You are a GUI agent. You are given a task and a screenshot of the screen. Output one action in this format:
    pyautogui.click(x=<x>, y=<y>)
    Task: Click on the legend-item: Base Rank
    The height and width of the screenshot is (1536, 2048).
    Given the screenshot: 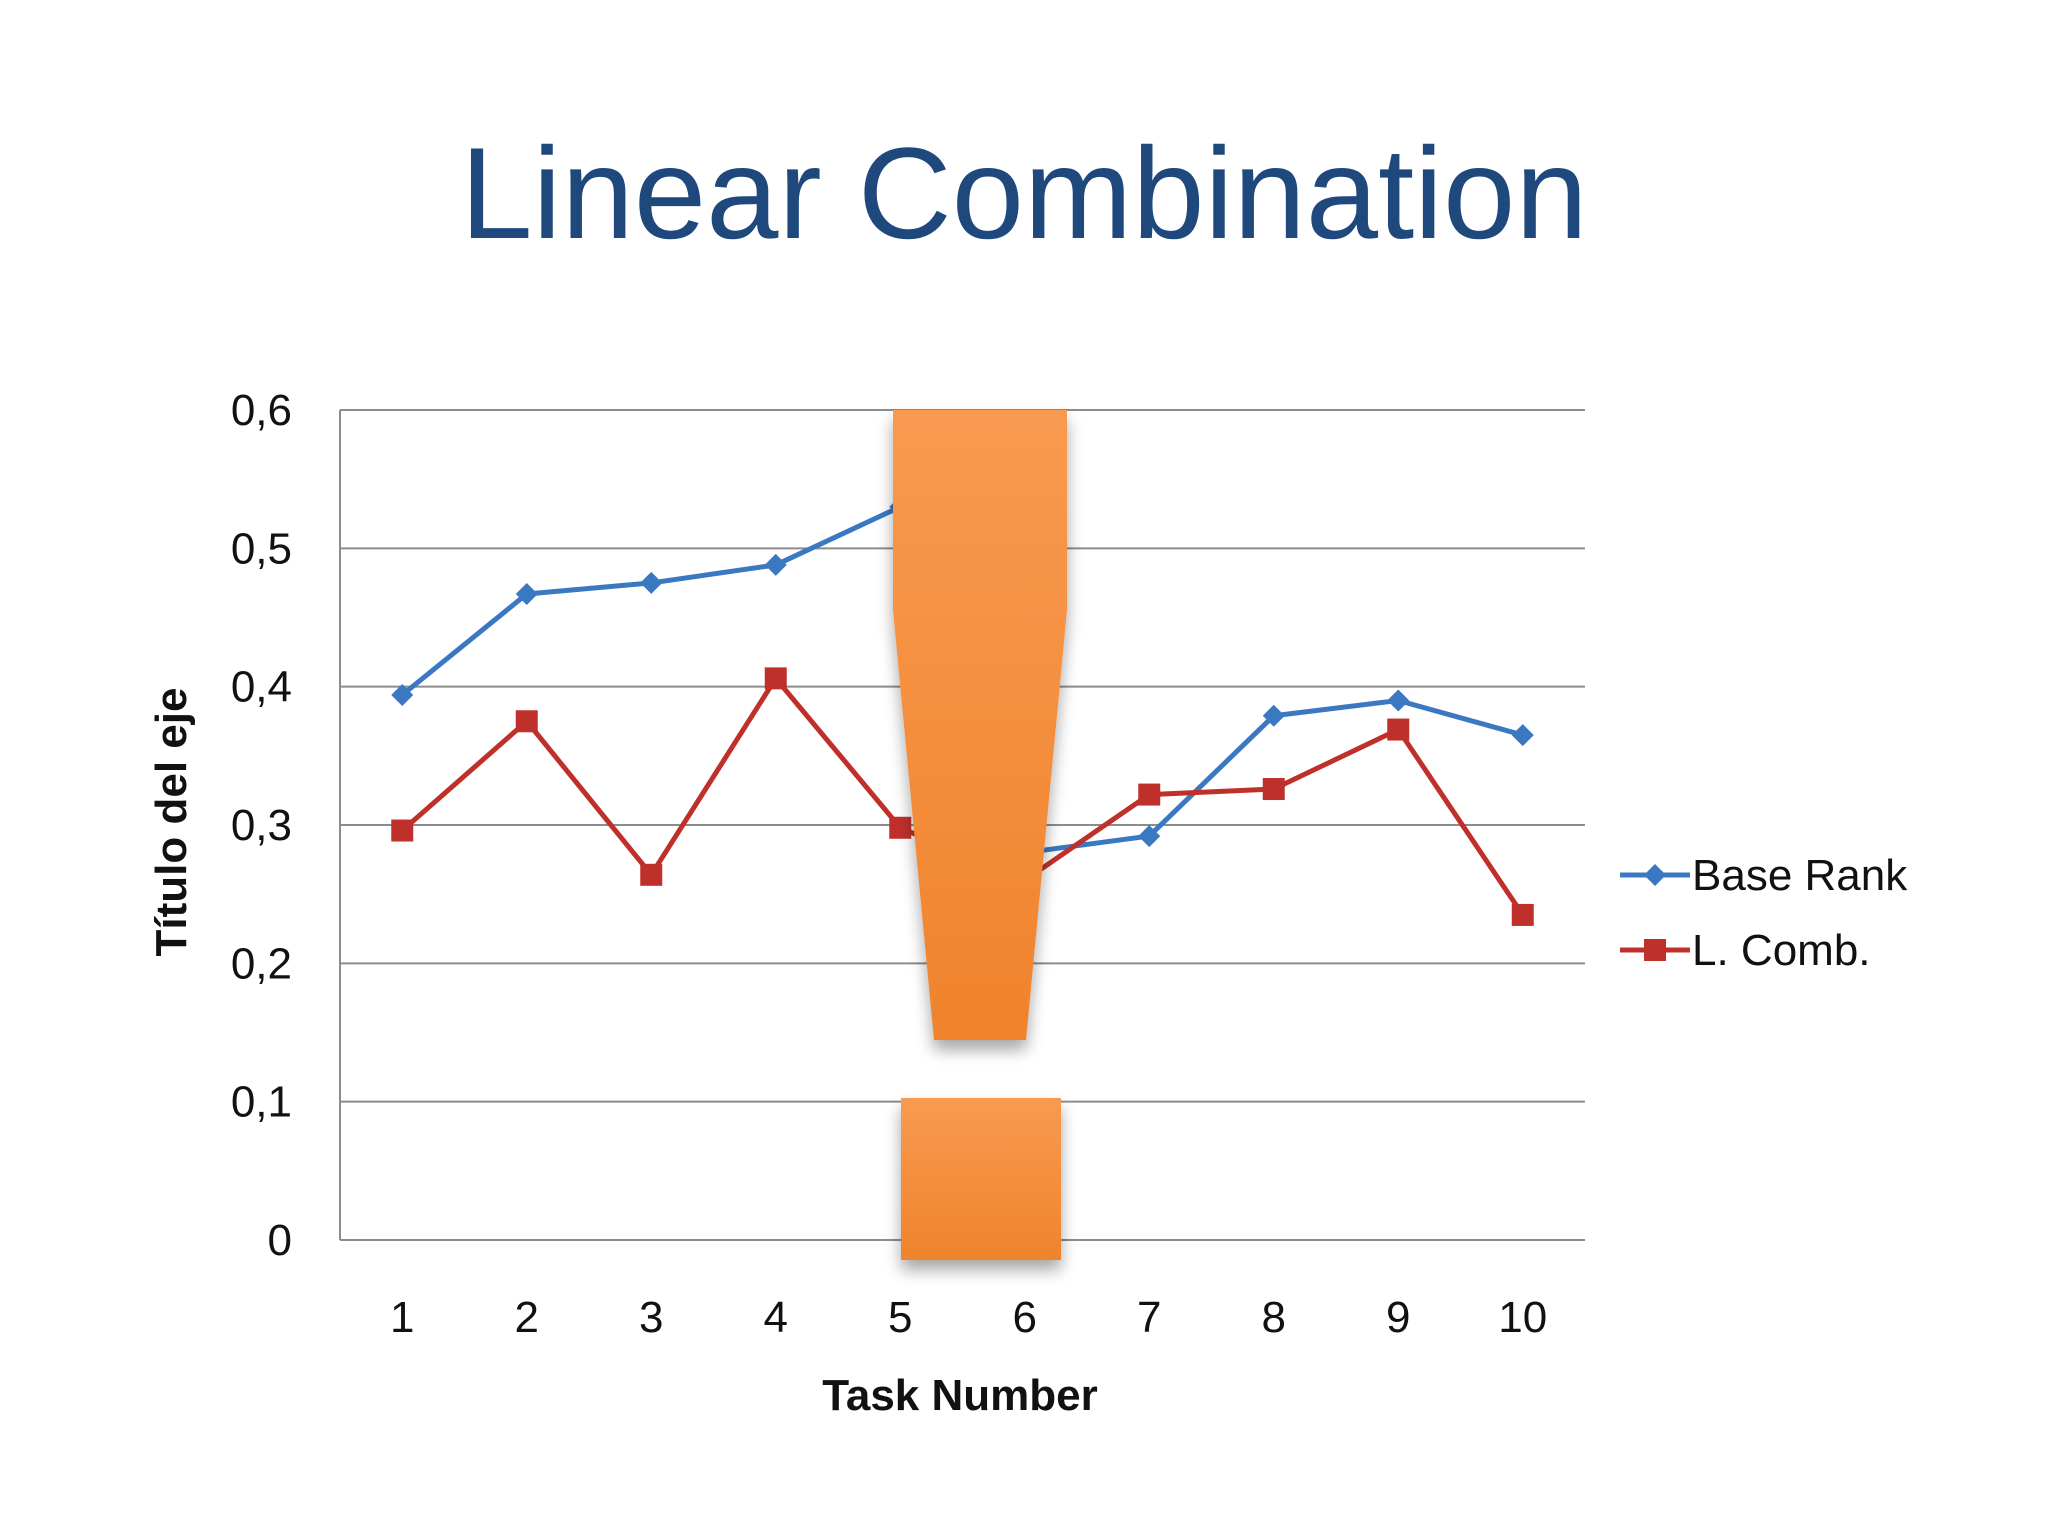 What is the action you would take?
    pyautogui.click(x=1764, y=875)
    